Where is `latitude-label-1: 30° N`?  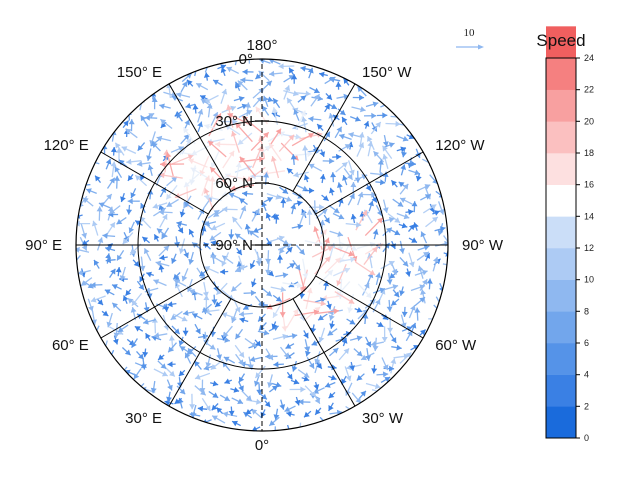 latitude-label-1: 30° N is located at coordinates (234, 121).